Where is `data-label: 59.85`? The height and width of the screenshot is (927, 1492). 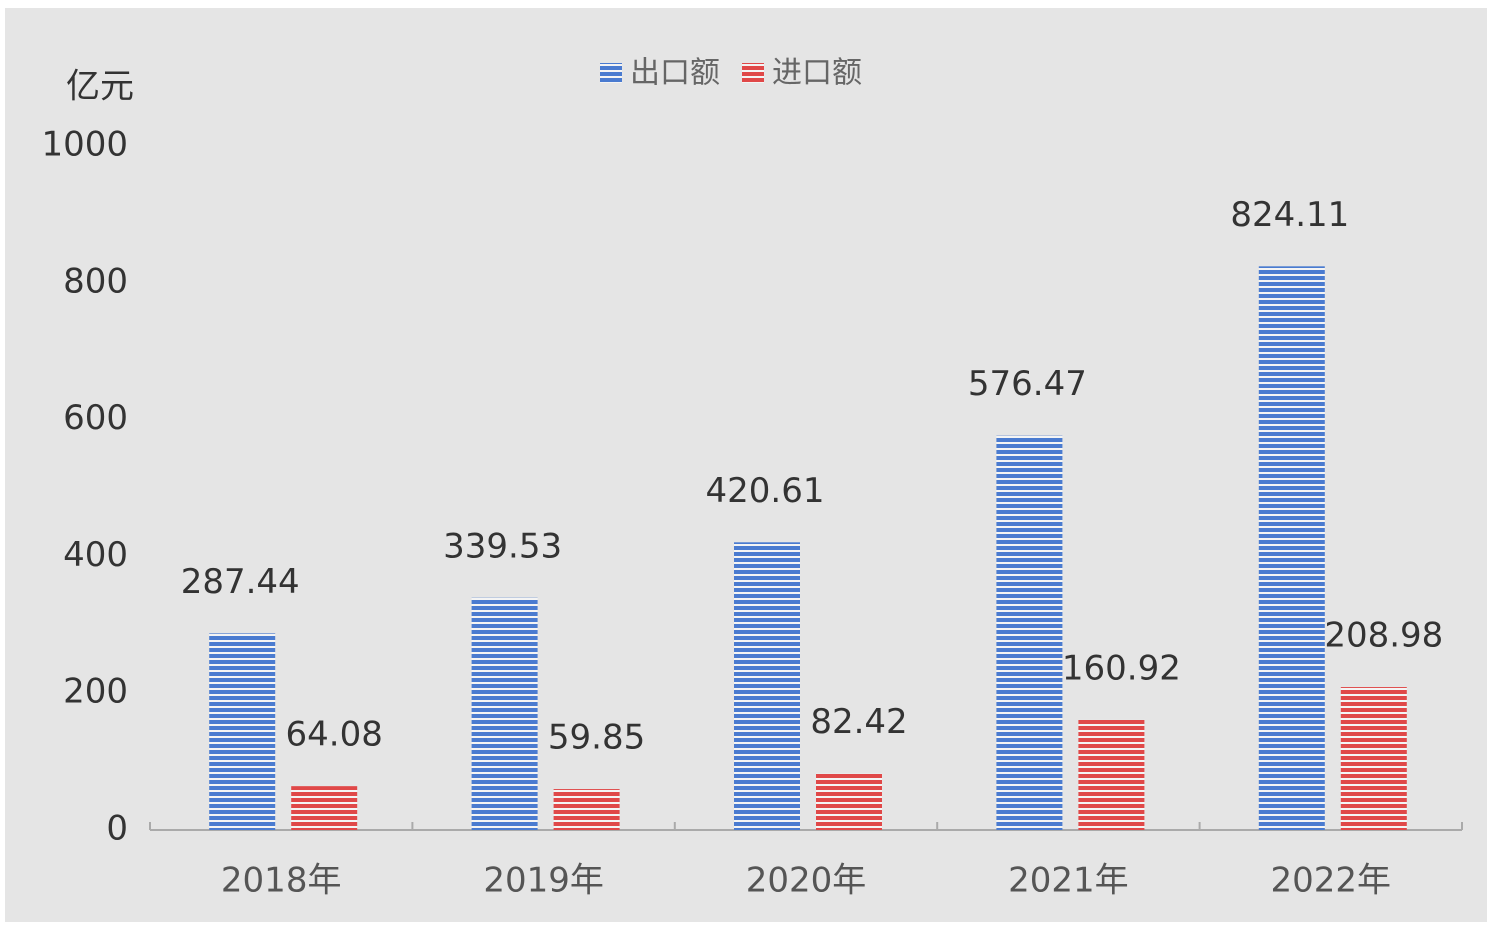 data-label: 59.85 is located at coordinates (596, 738).